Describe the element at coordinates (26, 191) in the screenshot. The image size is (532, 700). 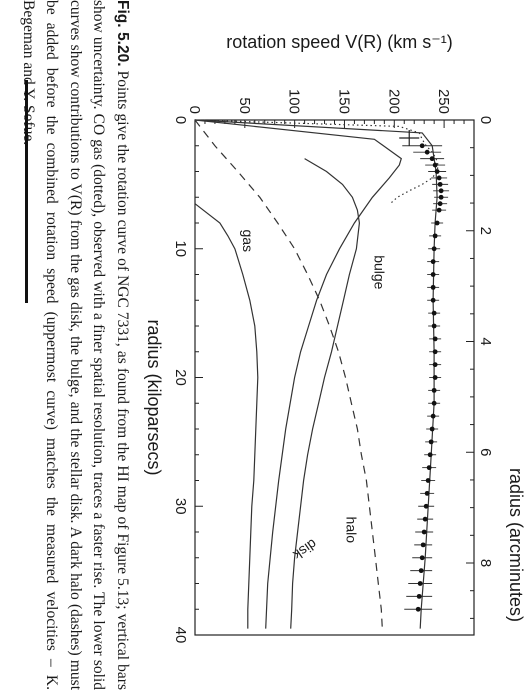
I see `page-divider` at that location.